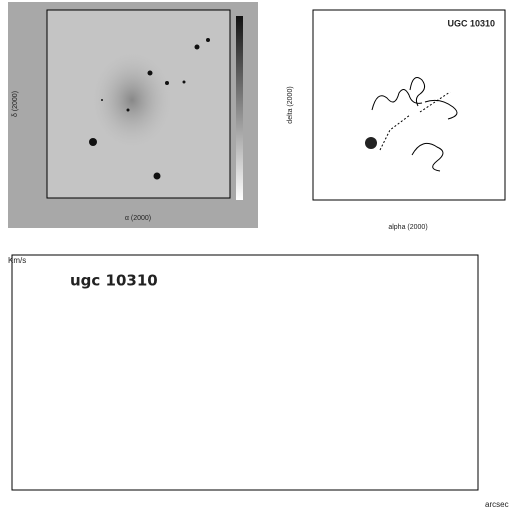 The width and height of the screenshot is (520, 525). What do you see at coordinates (471, 23) in the screenshot?
I see `panel-title: UGC 10310` at bounding box center [471, 23].